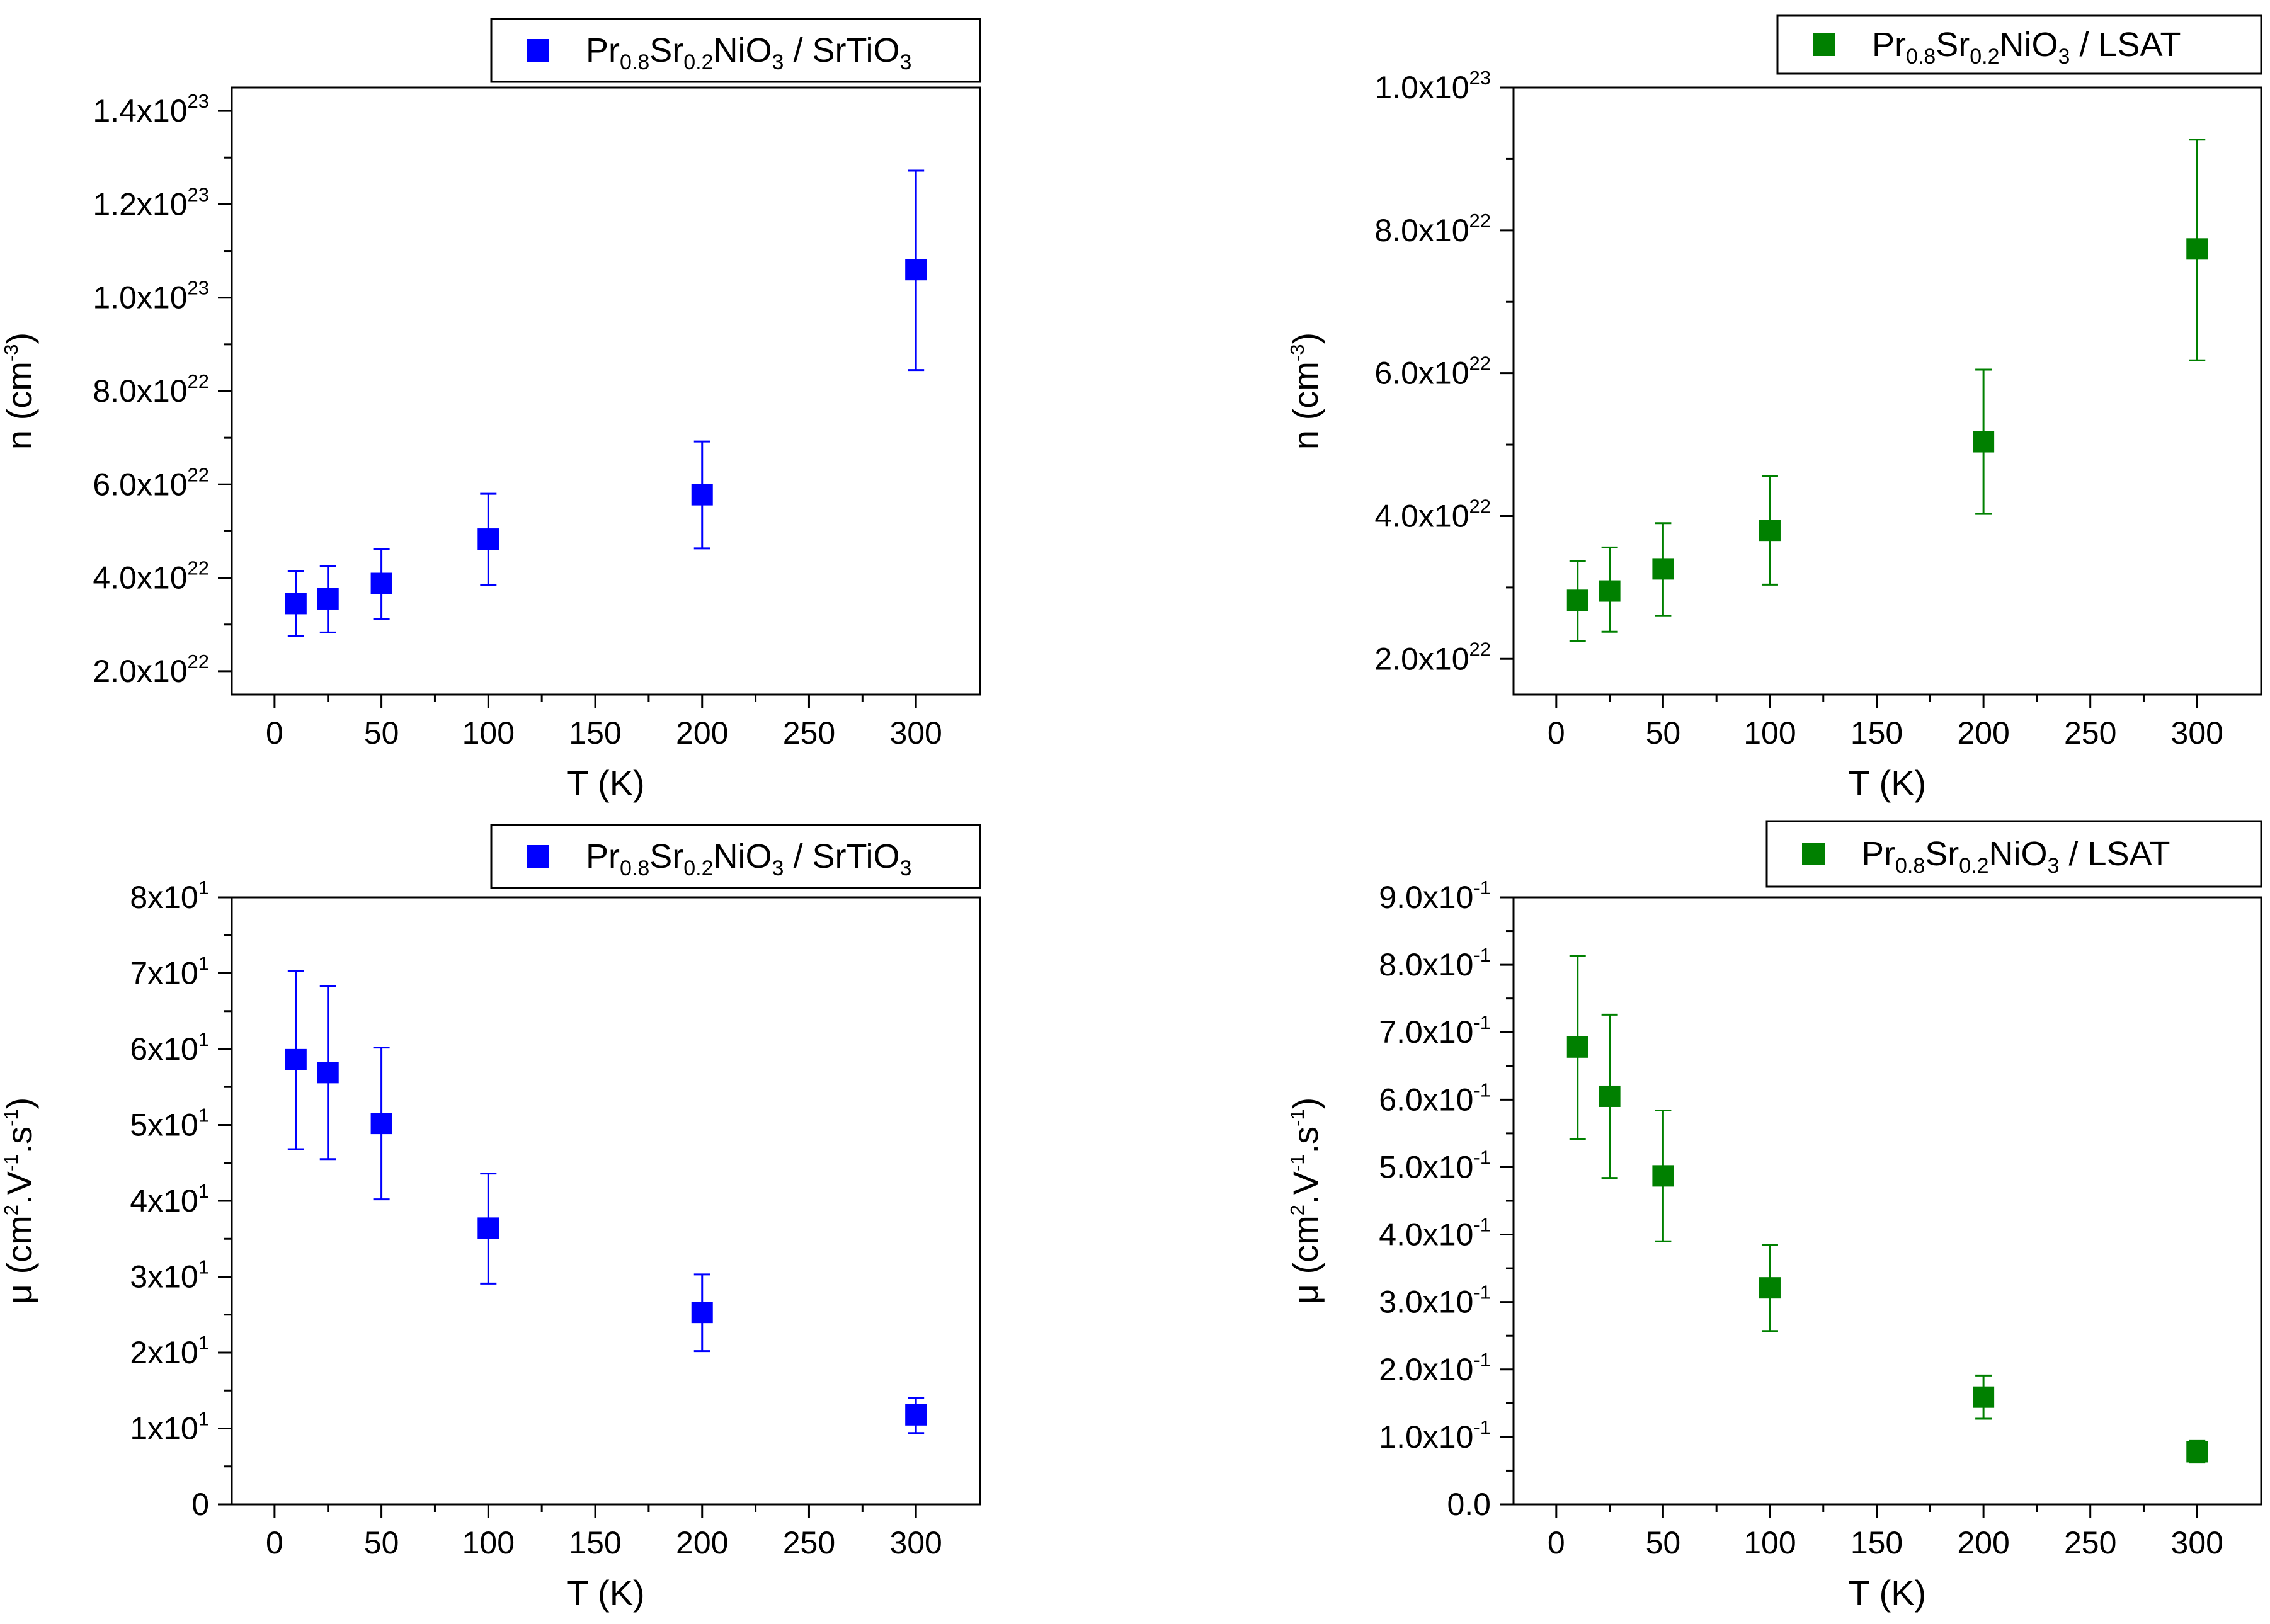 This screenshot has height=1624, width=2270. Describe the element at coordinates (1435, 1233) in the screenshot. I see `y-tick-label: 4.0x10⁻¹` at that location.